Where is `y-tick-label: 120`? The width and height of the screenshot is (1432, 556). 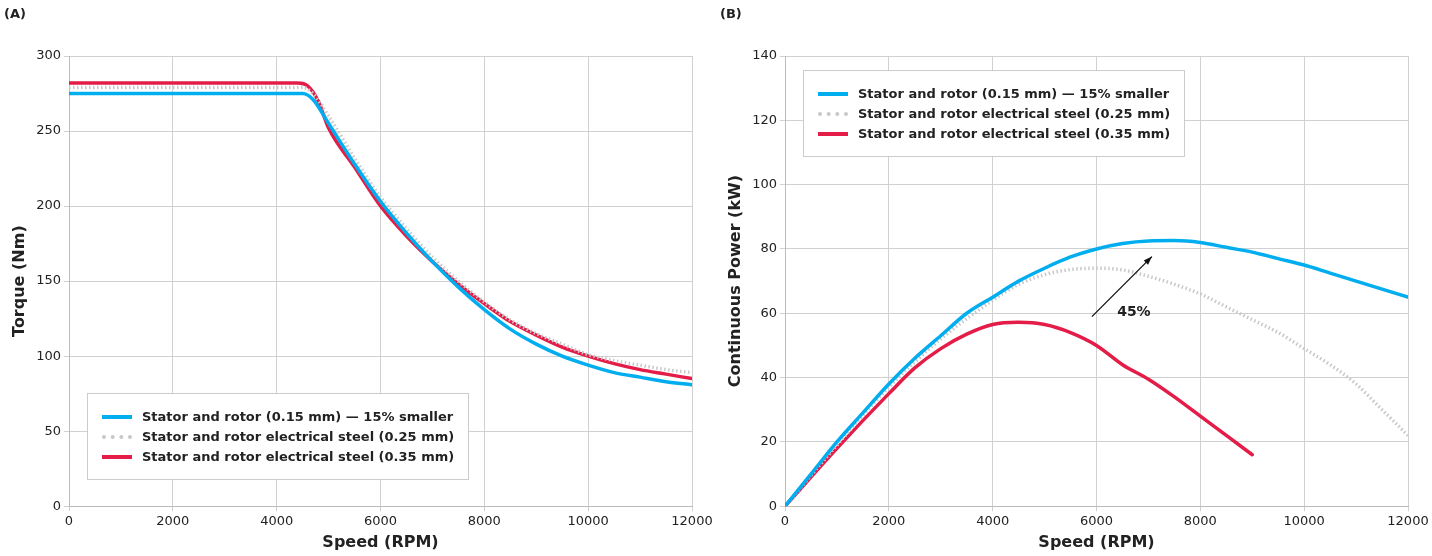 y-tick-label: 120 is located at coordinates (765, 119).